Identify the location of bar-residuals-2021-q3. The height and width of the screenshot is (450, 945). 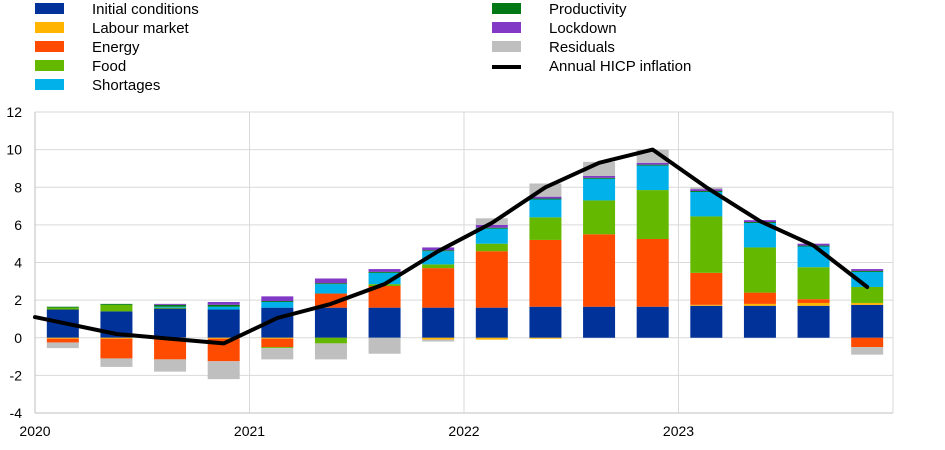
(384, 345).